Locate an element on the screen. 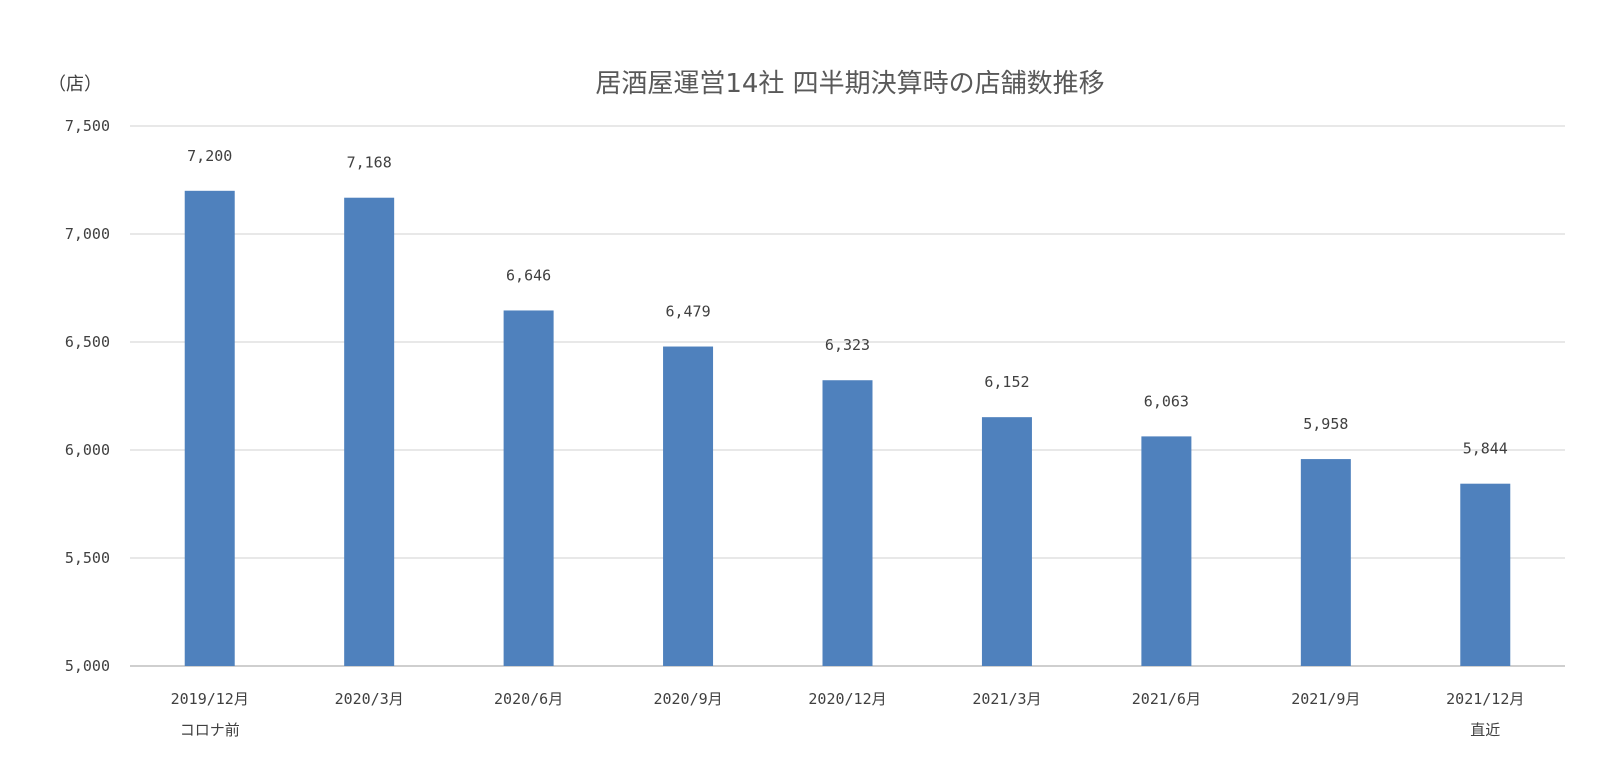 The width and height of the screenshot is (1600, 762). x-tick-label: 2021/3月 is located at coordinates (1006, 699).